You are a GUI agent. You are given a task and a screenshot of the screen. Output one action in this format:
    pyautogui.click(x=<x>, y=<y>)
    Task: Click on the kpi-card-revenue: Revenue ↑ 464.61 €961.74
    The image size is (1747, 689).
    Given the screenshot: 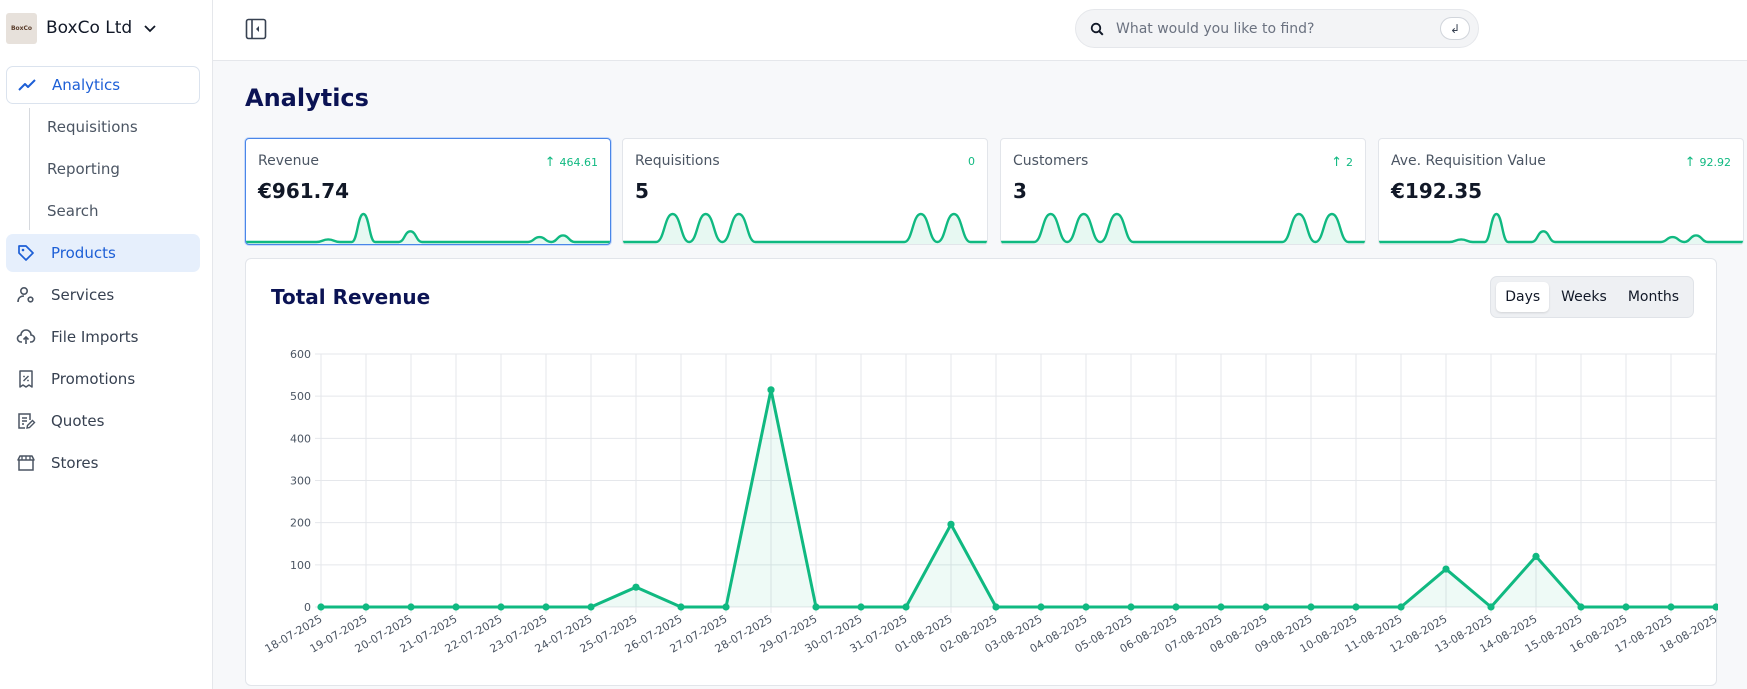 What is the action you would take?
    pyautogui.click(x=428, y=191)
    